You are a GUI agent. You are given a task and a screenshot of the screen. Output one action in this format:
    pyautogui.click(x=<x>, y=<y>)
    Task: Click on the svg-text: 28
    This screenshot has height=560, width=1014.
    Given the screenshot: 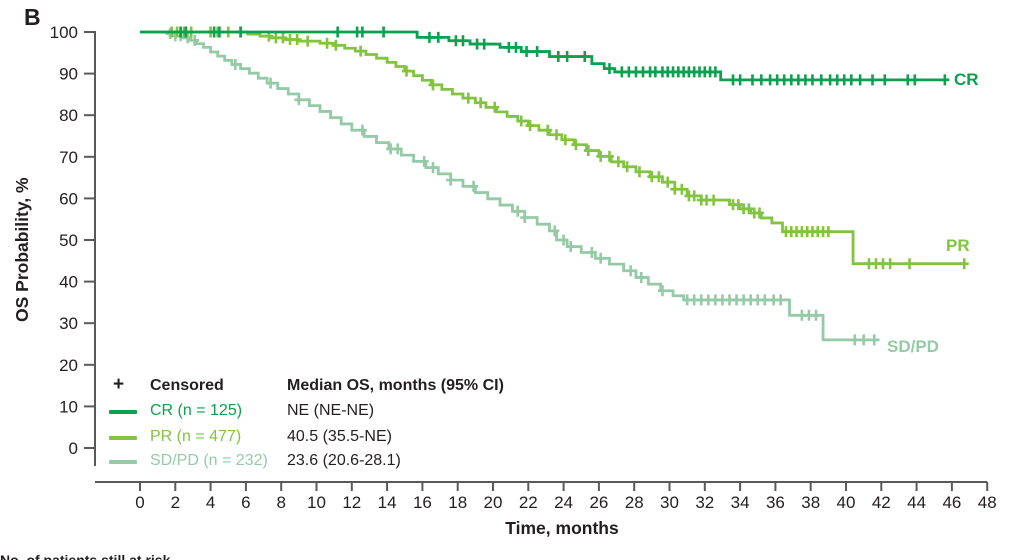 What is the action you would take?
    pyautogui.click(x=634, y=502)
    